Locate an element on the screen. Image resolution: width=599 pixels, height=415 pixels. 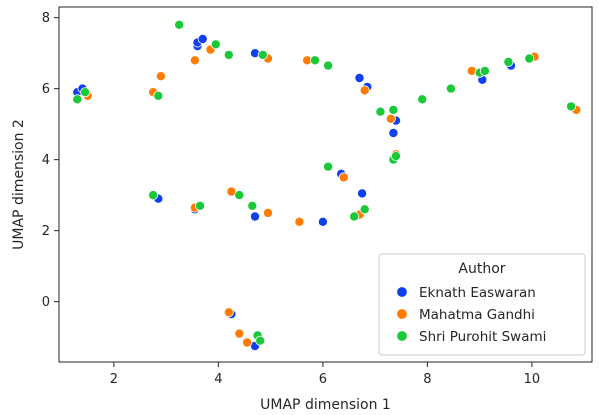
legend-box is located at coordinates (482, 304).